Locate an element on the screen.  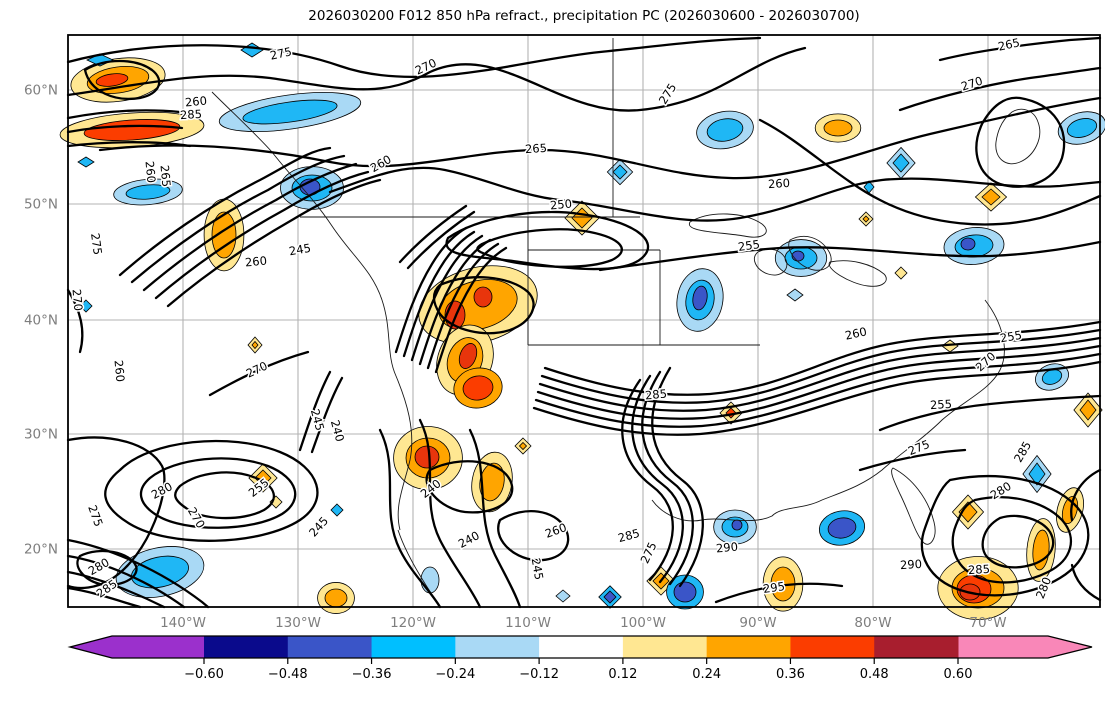
colorbar-tick-label: 0.60 is located at coordinates (958, 674).